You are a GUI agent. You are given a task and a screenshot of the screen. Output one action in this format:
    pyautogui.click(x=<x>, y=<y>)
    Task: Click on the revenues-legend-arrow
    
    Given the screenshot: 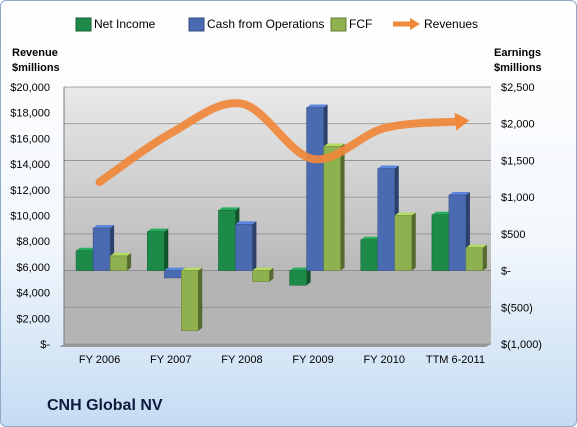 What is the action you would take?
    pyautogui.click(x=415, y=24)
    